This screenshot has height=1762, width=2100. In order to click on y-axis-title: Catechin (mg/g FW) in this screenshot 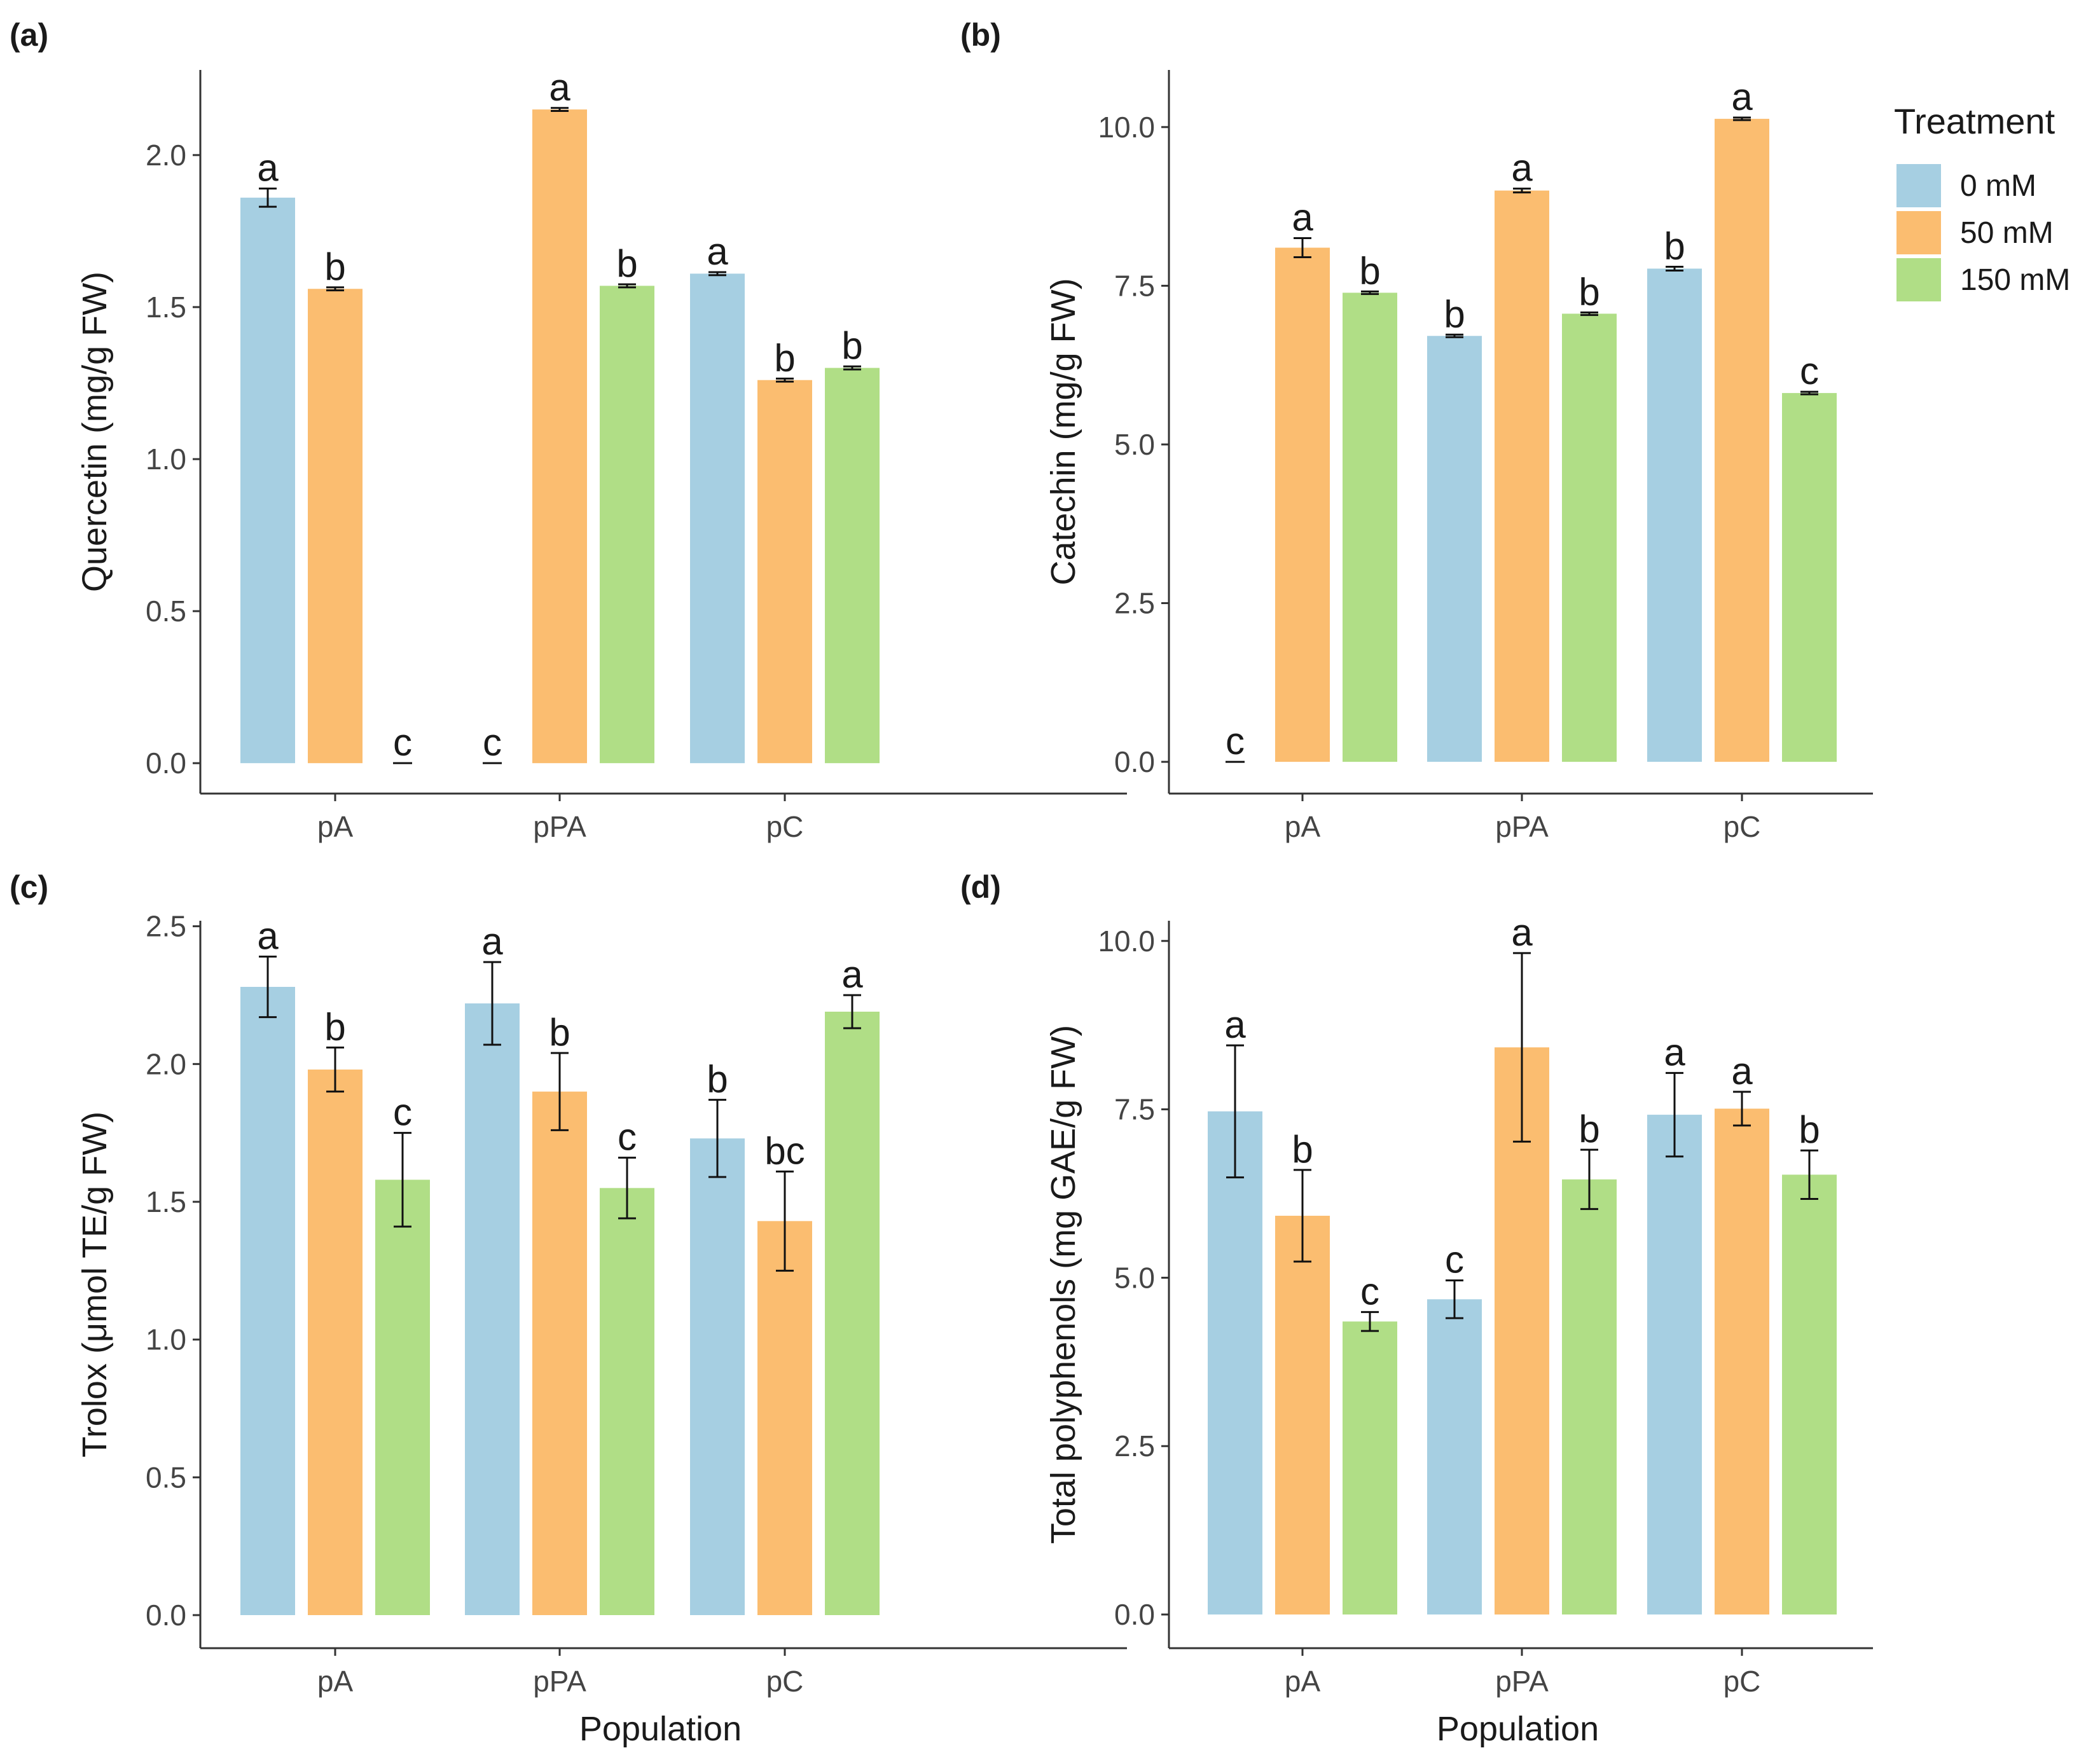, I will do `click(1063, 431)`.